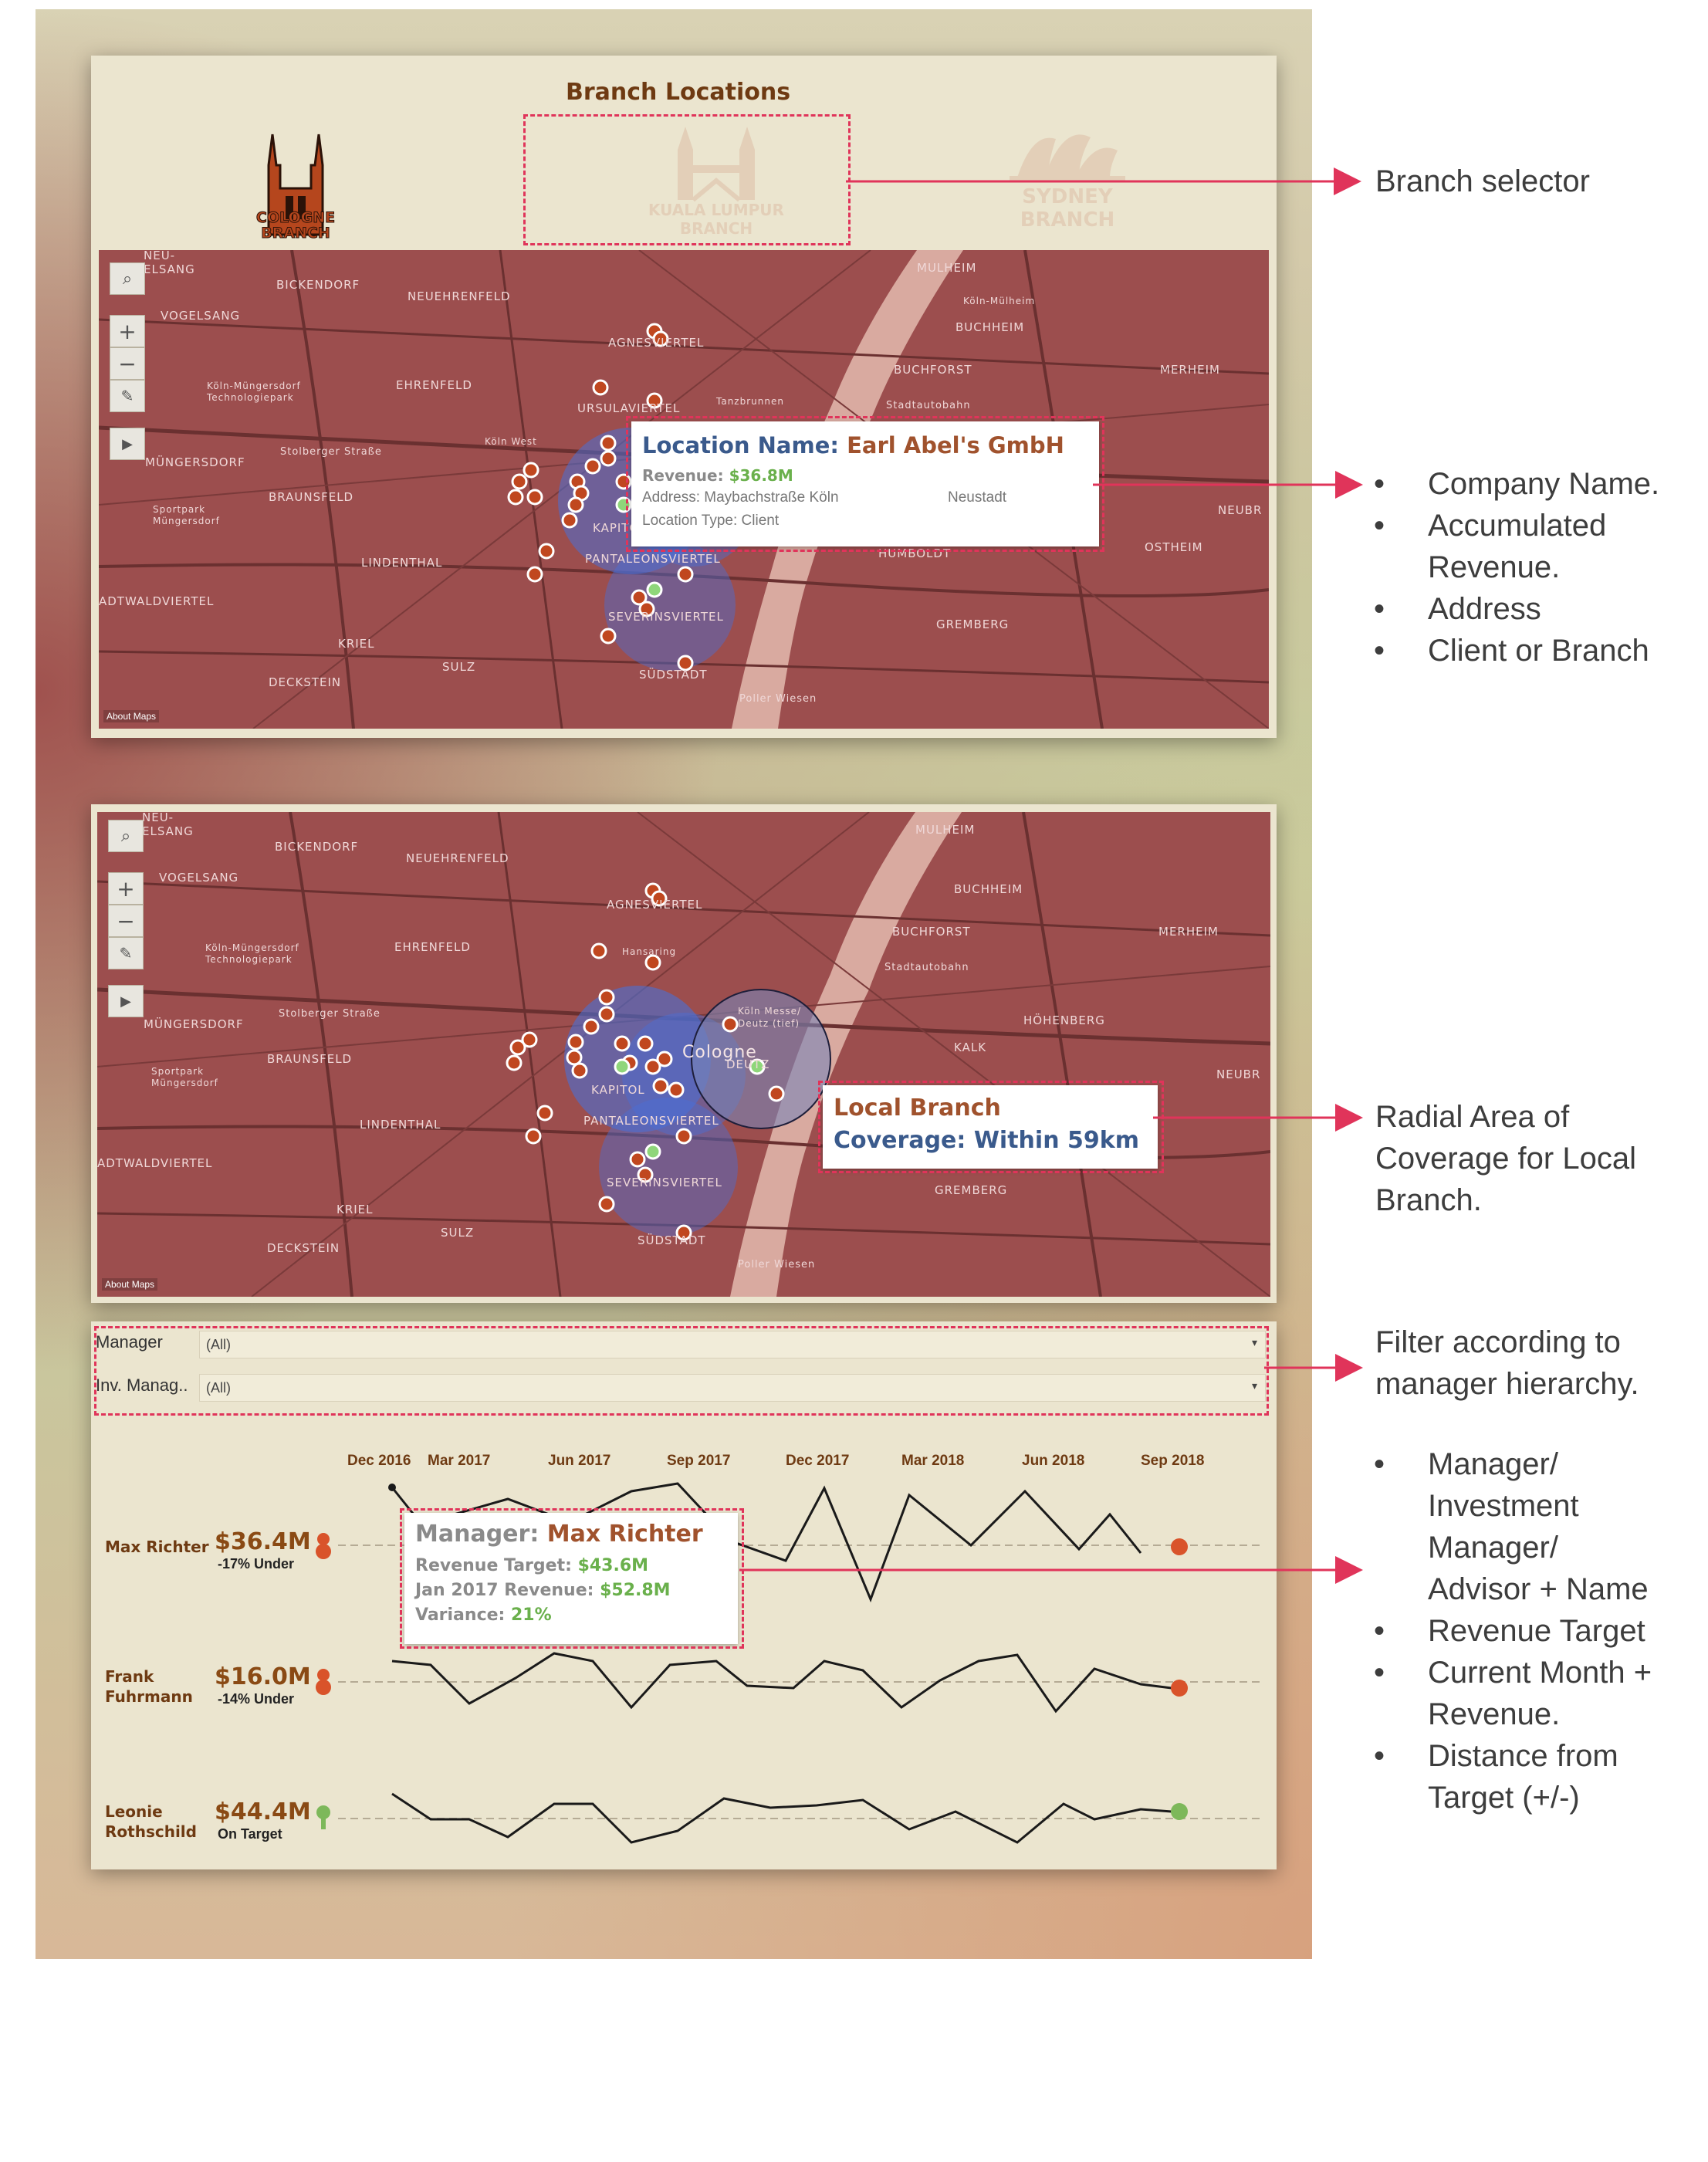 The height and width of the screenshot is (2162, 1708). What do you see at coordinates (986, 1140) in the screenshot?
I see `tooltip-branch-coverage: Coverage: Within 59km` at bounding box center [986, 1140].